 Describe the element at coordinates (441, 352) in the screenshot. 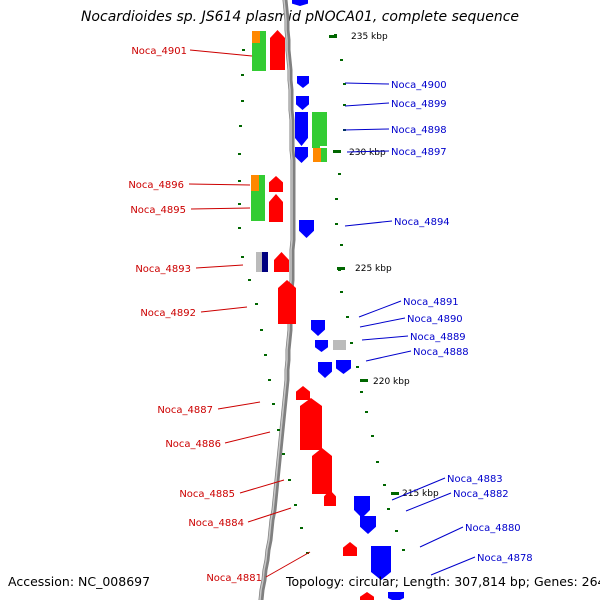

I see `gene-label-noca-4888: Noca_4888` at that location.